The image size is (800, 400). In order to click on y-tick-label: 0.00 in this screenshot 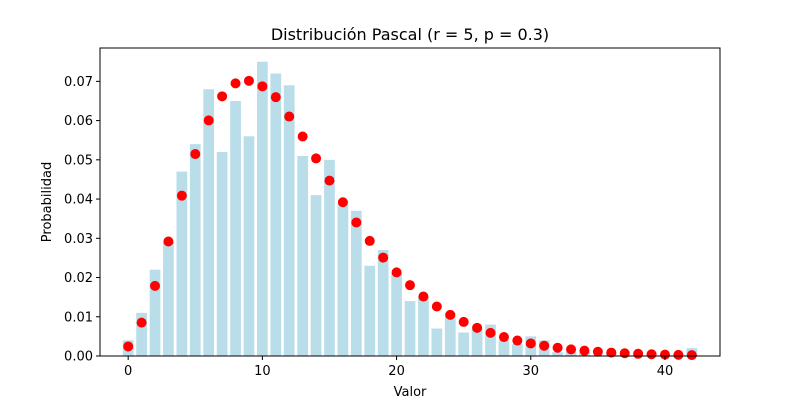, I will do `click(78, 357)`.